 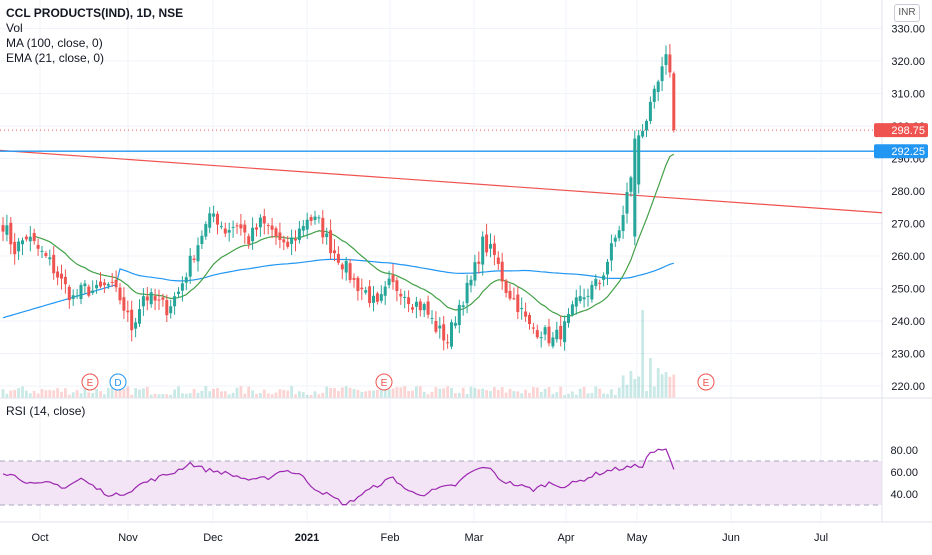 What do you see at coordinates (908, 322) in the screenshot?
I see `price-tick-label: 240.00` at bounding box center [908, 322].